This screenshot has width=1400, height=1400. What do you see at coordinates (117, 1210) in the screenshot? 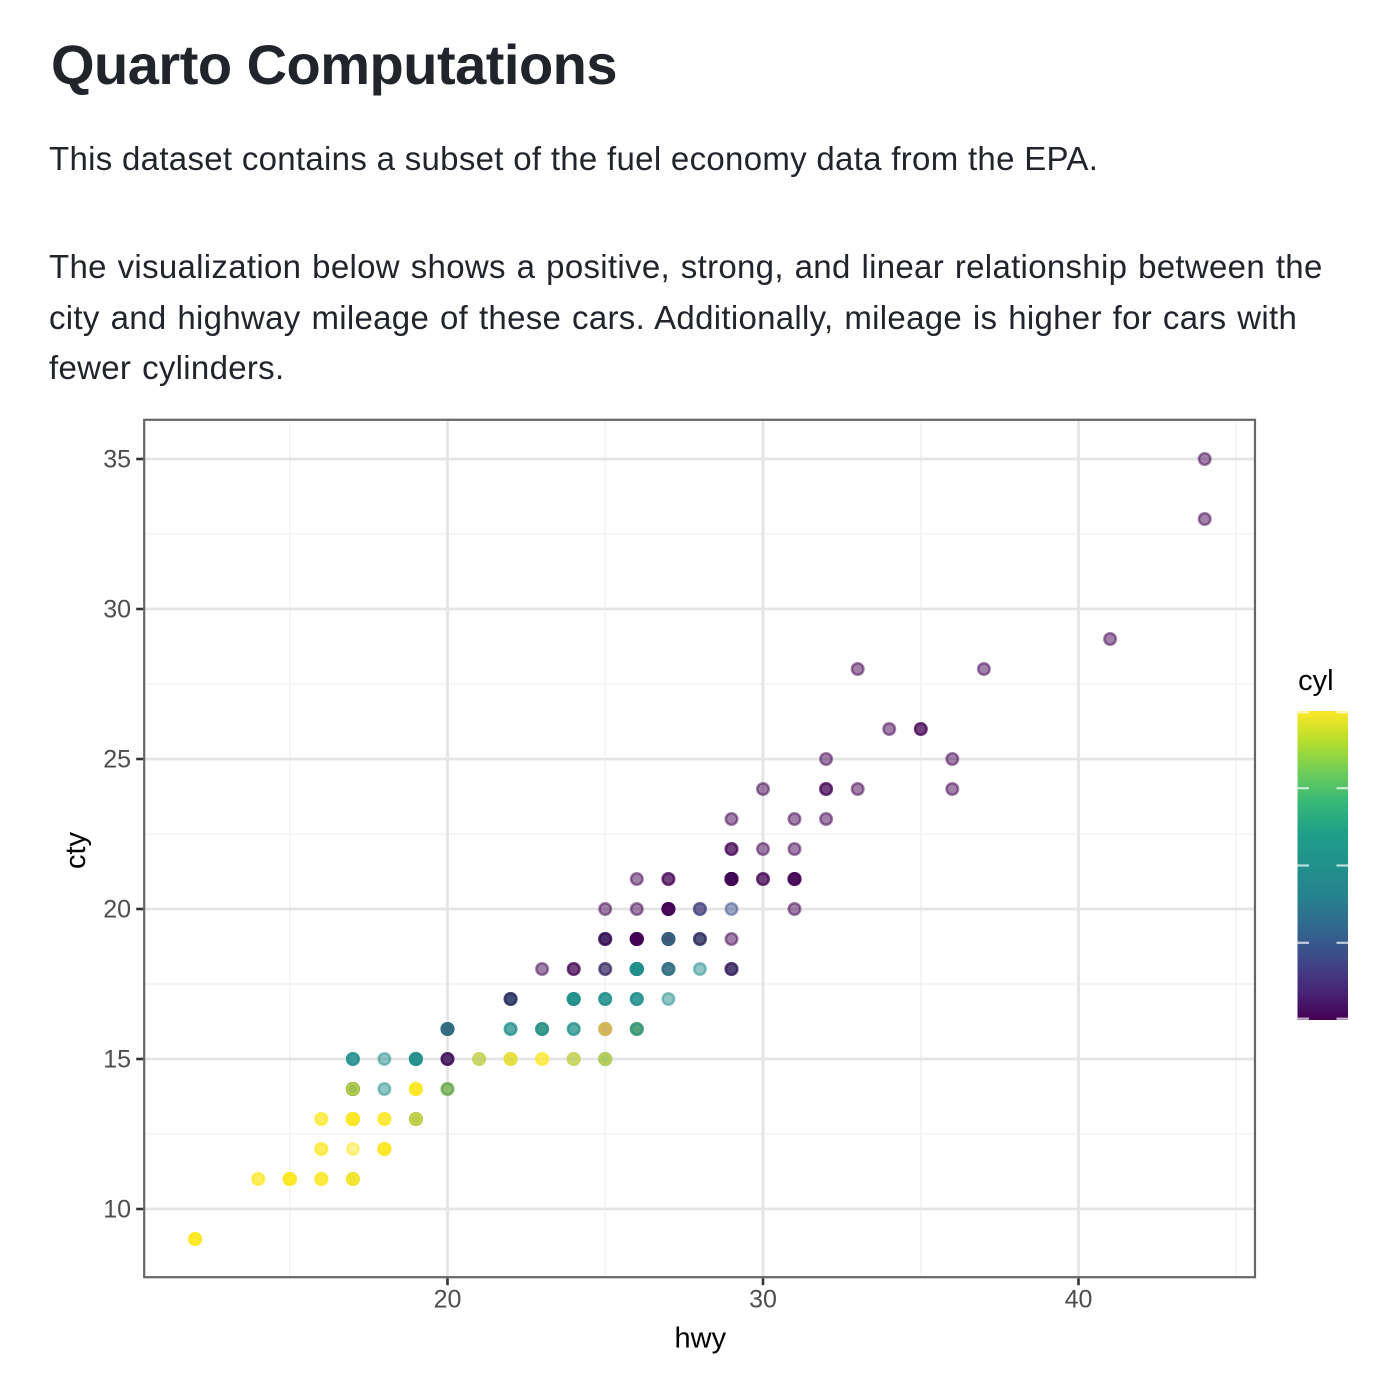
I see `svg-text: 10` at bounding box center [117, 1210].